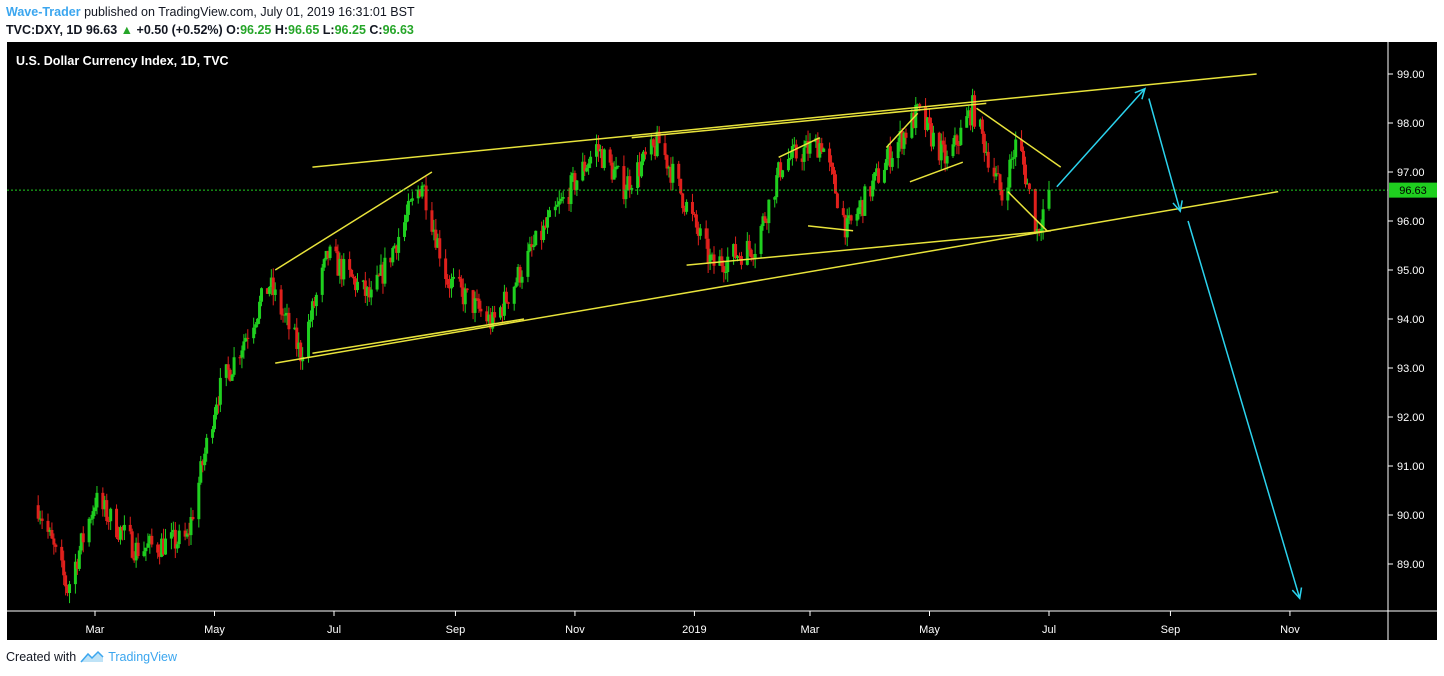 This screenshot has width=1444, height=676. What do you see at coordinates (1411, 75) in the screenshot?
I see `price-tick-label: 99.00` at bounding box center [1411, 75].